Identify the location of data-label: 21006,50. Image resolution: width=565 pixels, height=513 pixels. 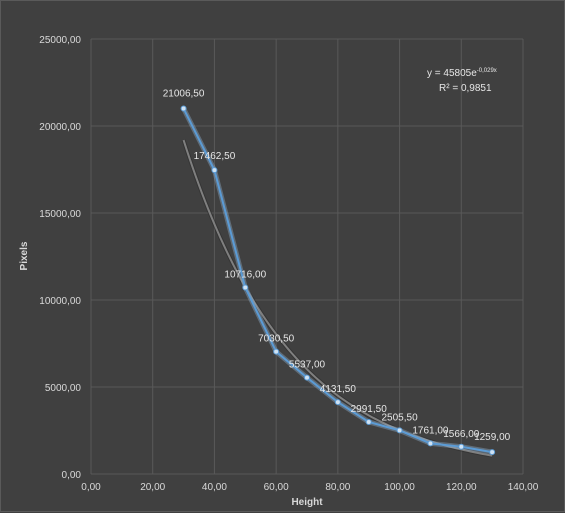
(184, 93).